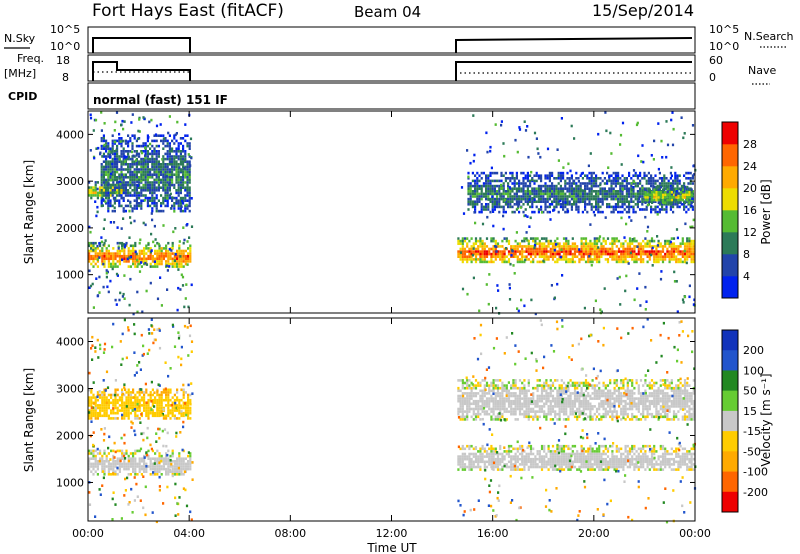 The image size is (800, 554). I want to click on plot-title: Fort Hays East (fitACF), so click(188, 11).